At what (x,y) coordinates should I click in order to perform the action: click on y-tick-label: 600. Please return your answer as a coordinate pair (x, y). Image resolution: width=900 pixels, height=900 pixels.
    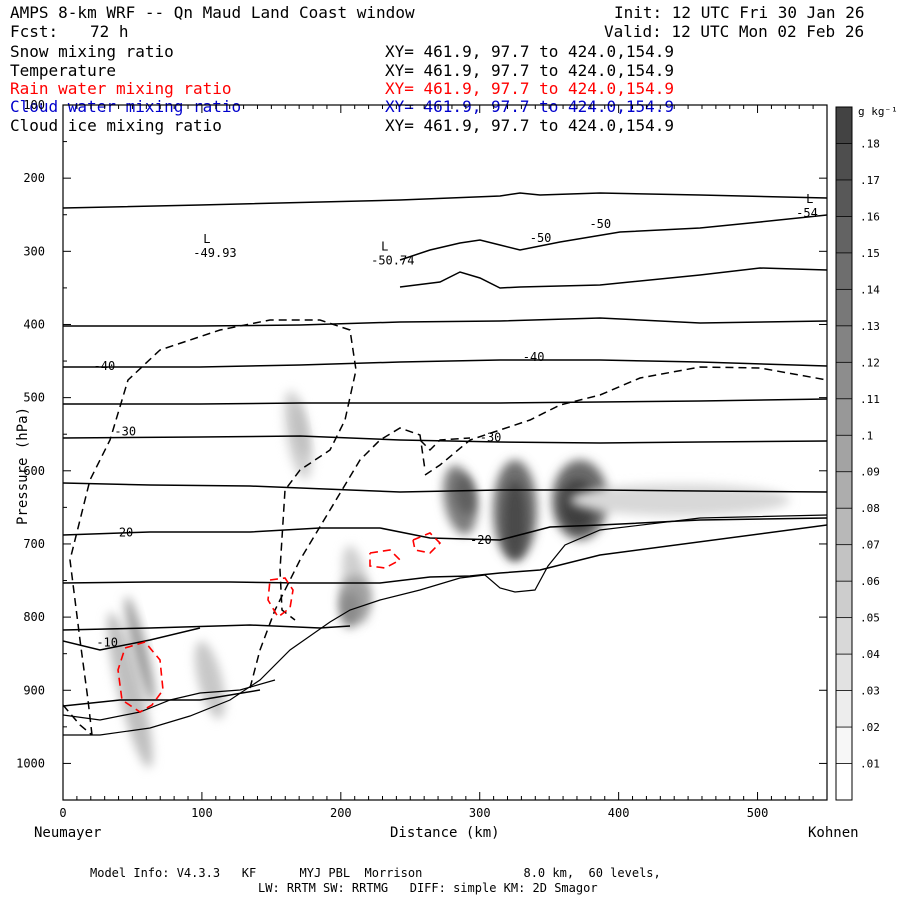
    Looking at the image, I should click on (34, 471).